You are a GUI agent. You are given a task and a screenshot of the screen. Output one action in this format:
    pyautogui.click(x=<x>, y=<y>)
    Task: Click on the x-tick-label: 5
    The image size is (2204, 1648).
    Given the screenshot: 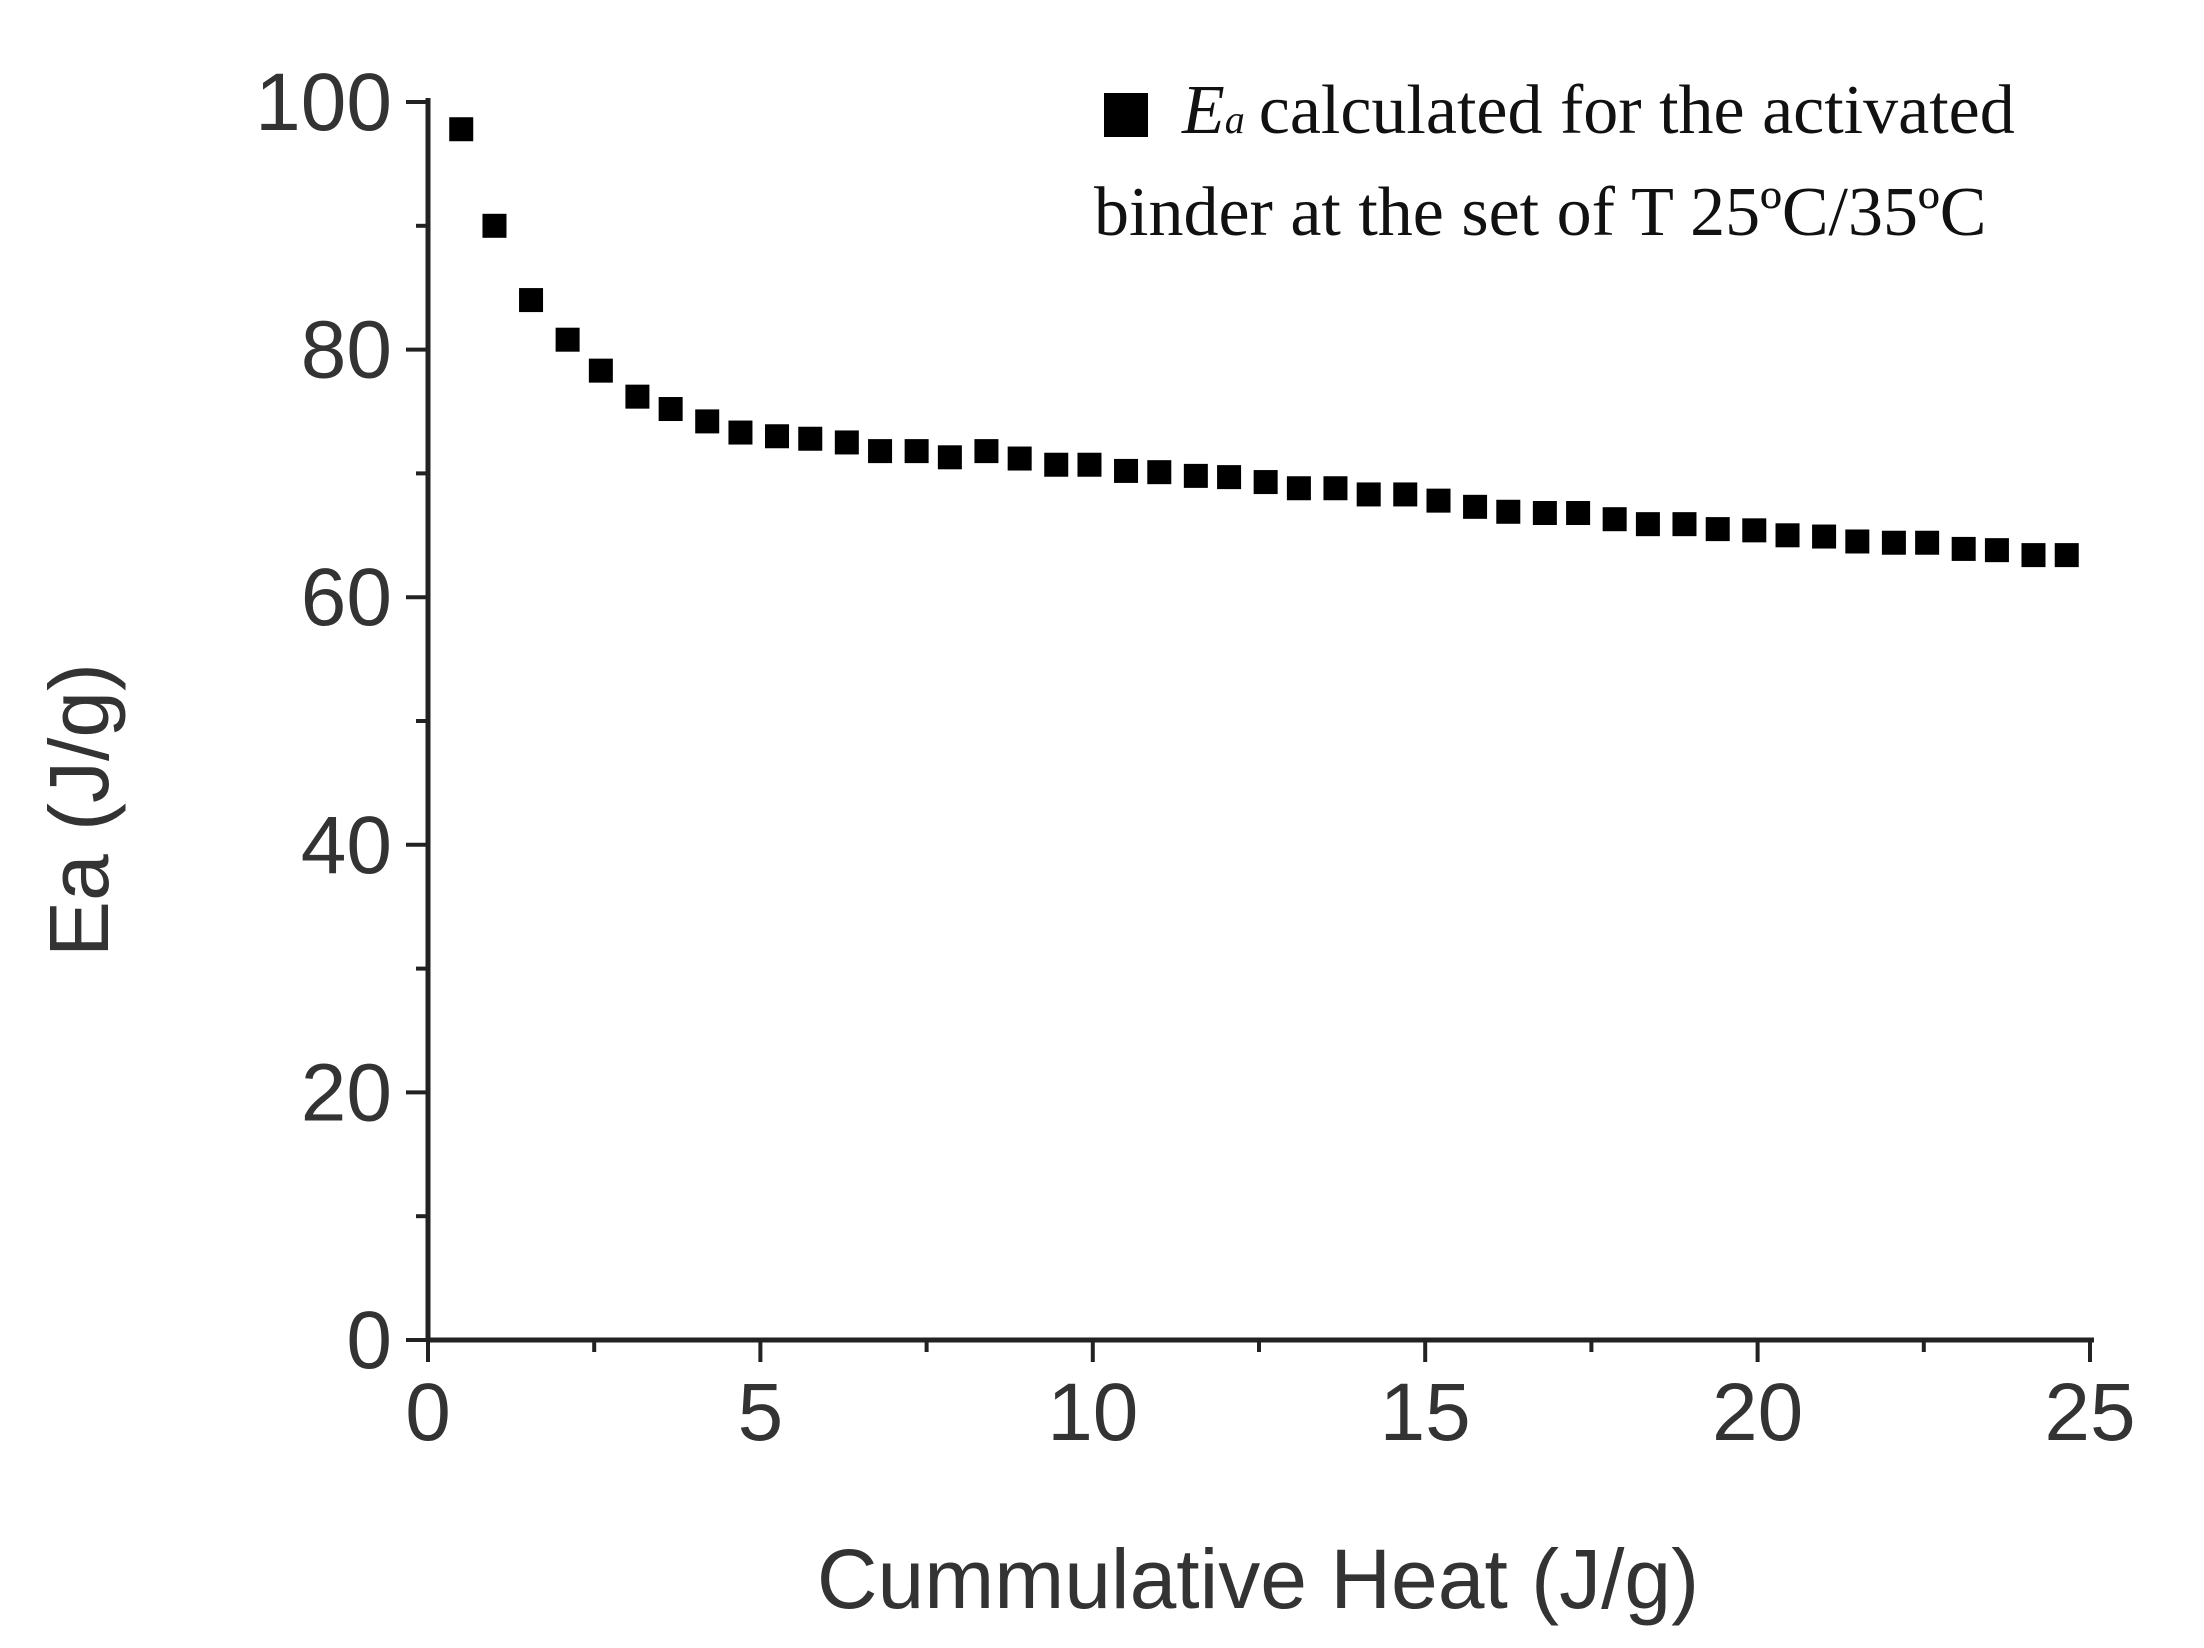 What is the action you would take?
    pyautogui.click(x=761, y=1412)
    